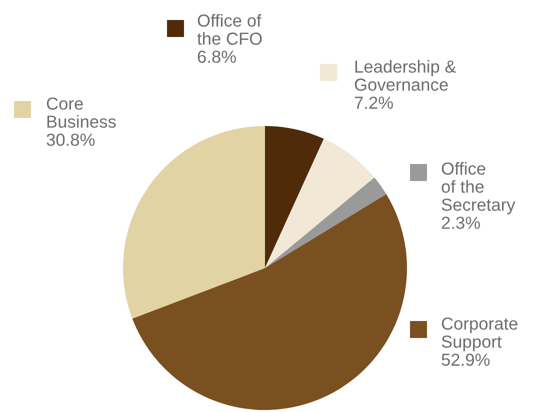  I want to click on data-label: 52.9%, so click(466, 360).